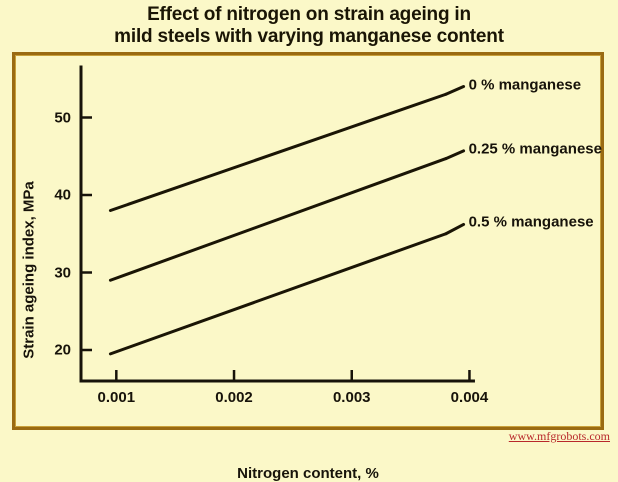 This screenshot has width=618, height=482. I want to click on y-axis-tick-label: 20, so click(62, 350).